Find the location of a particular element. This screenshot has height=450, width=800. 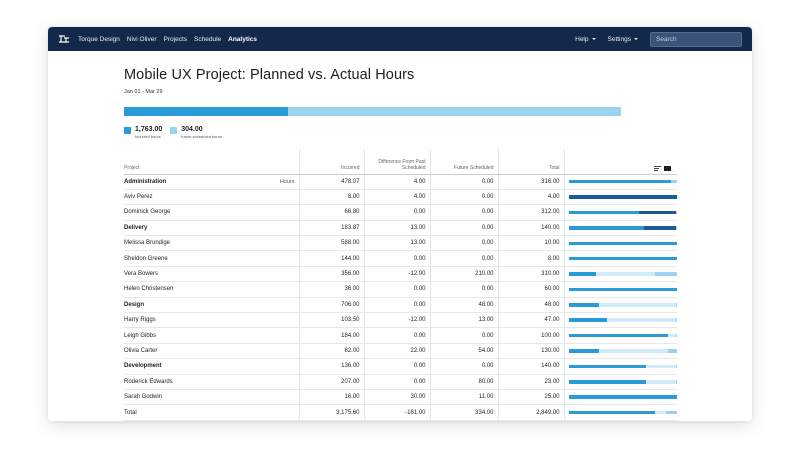

row-name-text: Vera Bowers is located at coordinates (141, 274).